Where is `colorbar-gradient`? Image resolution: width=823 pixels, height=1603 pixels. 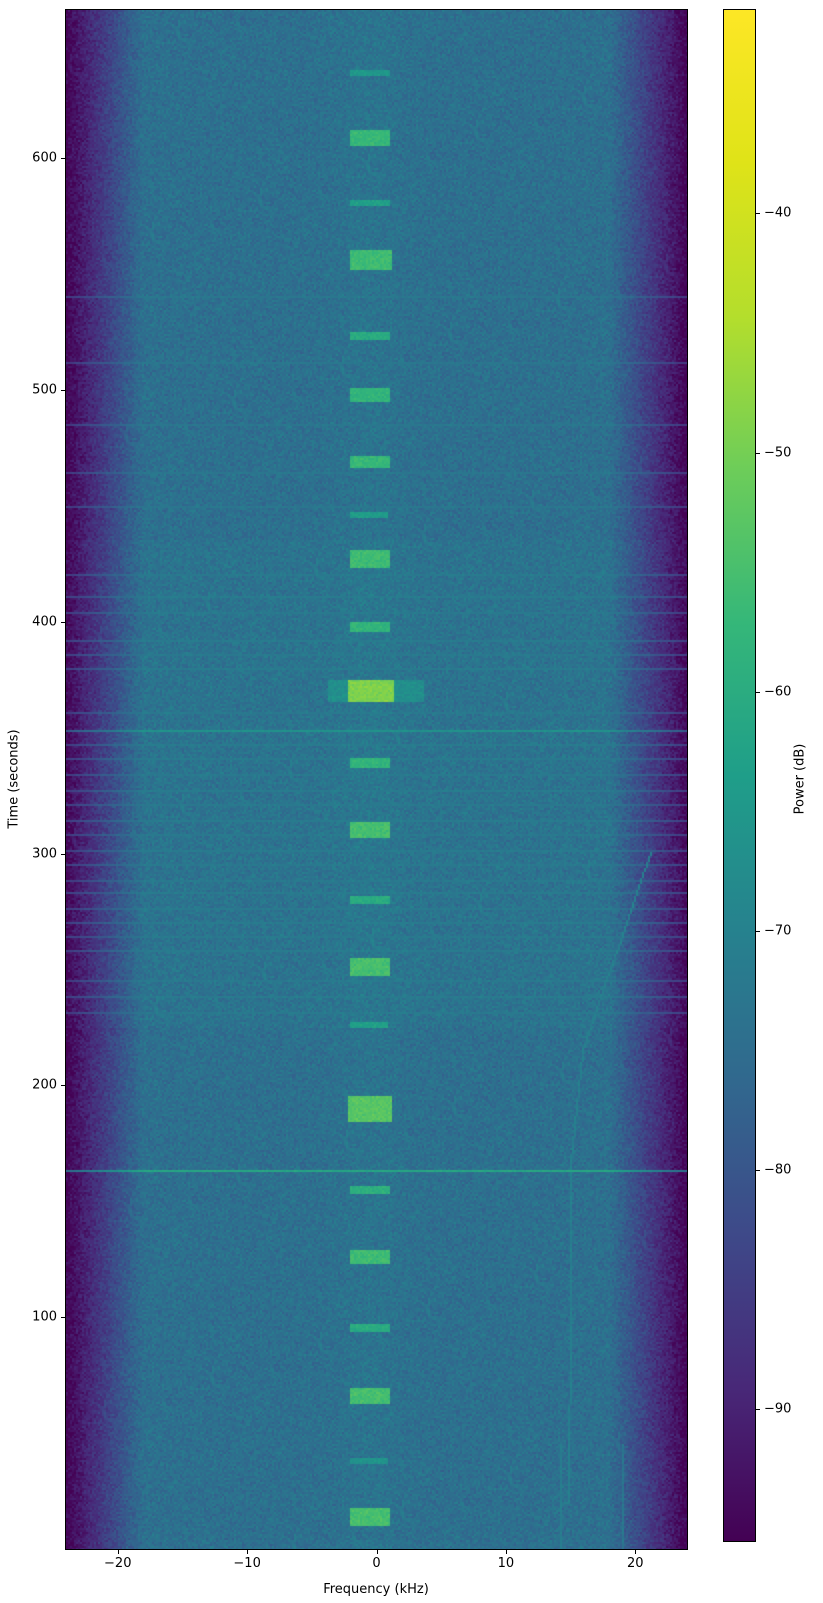 colorbar-gradient is located at coordinates (739, 775).